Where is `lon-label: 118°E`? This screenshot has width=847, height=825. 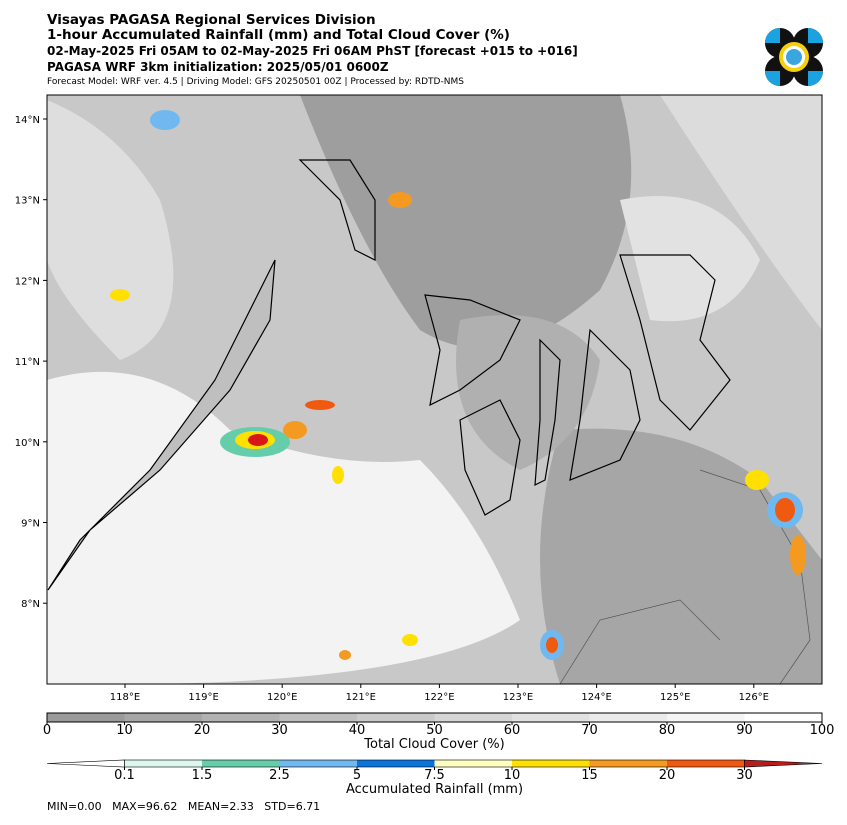 lon-label: 118°E is located at coordinates (125, 697).